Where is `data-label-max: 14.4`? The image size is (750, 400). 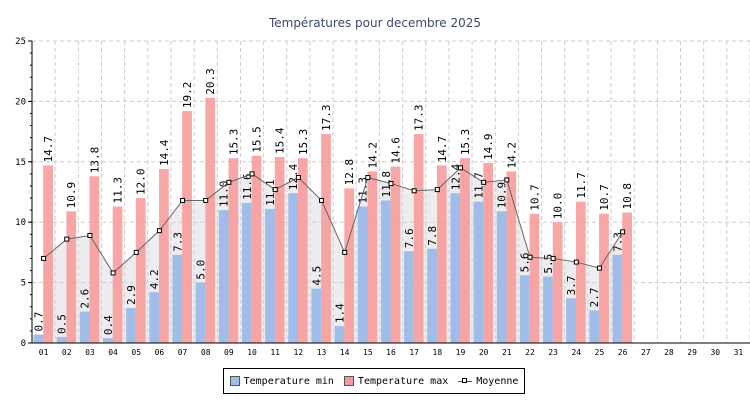
data-label-max: 14.4 is located at coordinates (164, 152).